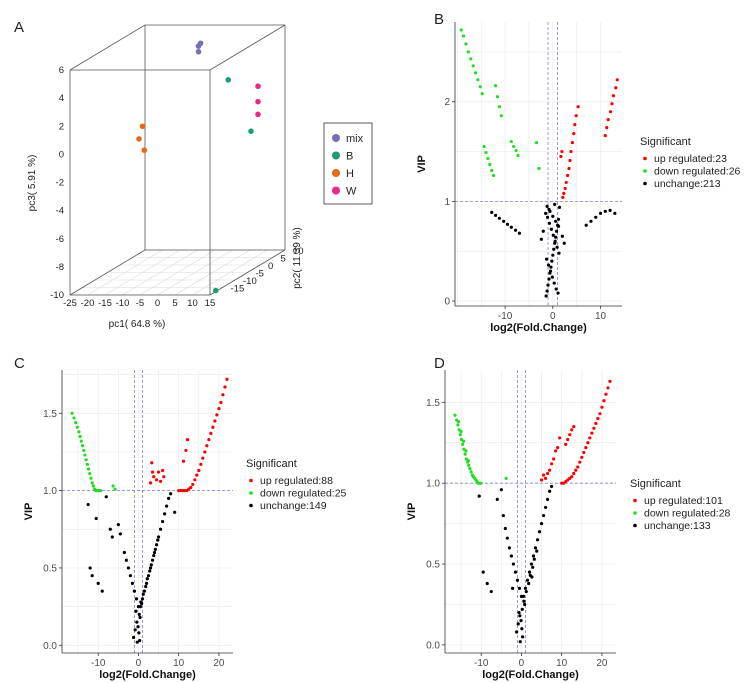 The width and height of the screenshot is (752, 683). Describe the element at coordinates (260, 274) in the screenshot. I see `y-tick-label: -5` at that location.